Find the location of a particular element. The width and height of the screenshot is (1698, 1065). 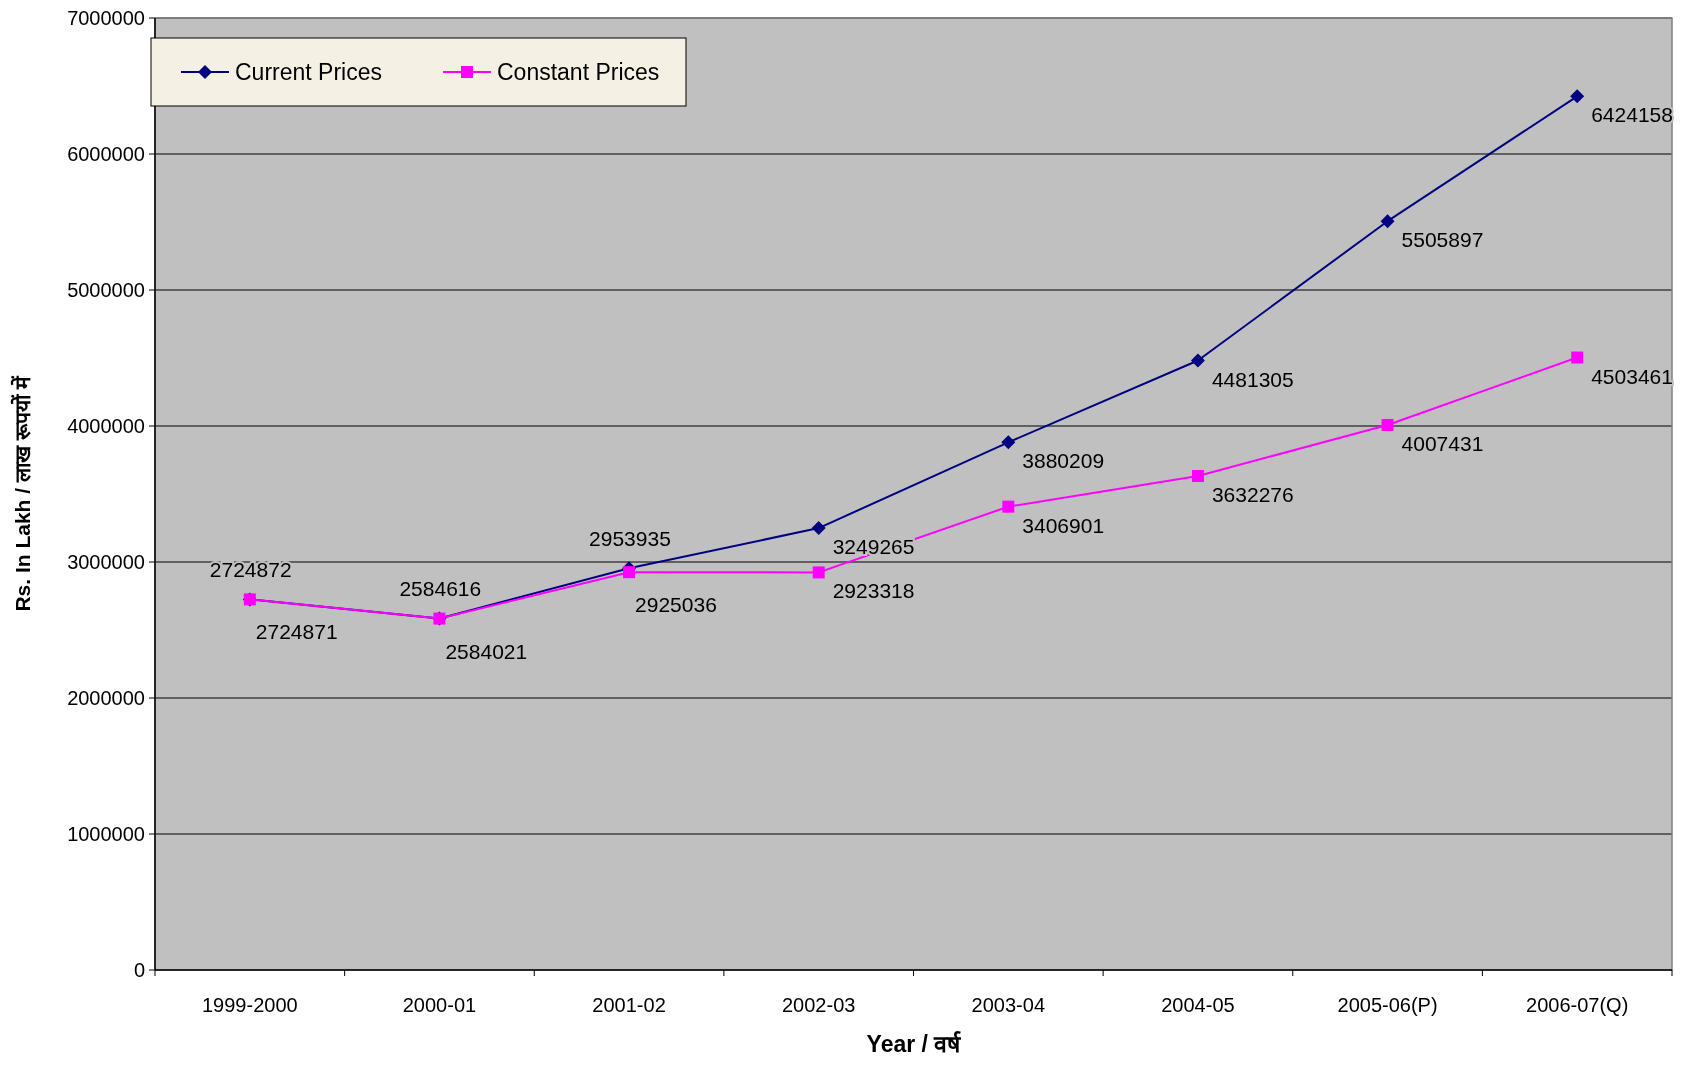

x-tick-label: 2003-04 is located at coordinates (1008, 1005).